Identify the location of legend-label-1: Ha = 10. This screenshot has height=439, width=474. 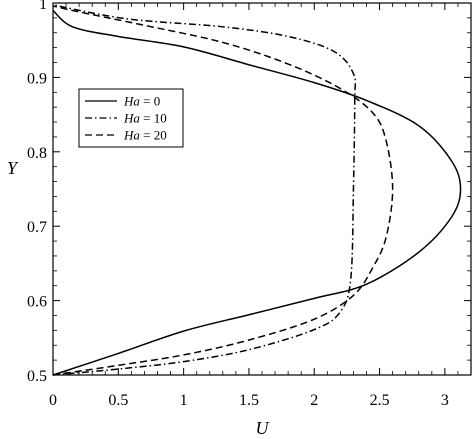
(145, 118).